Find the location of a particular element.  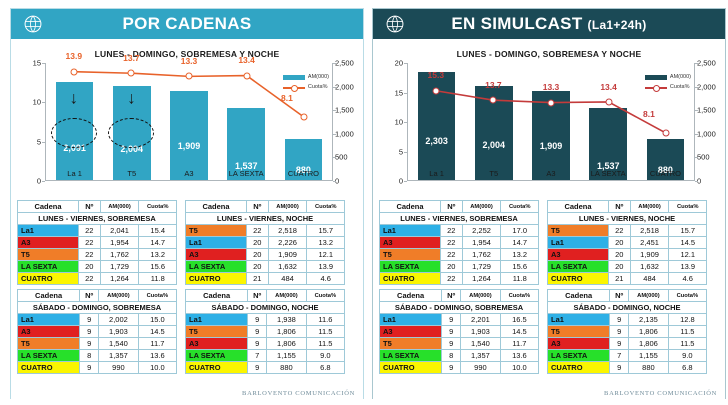

cell-numero: 7 is located at coordinates (619, 355).